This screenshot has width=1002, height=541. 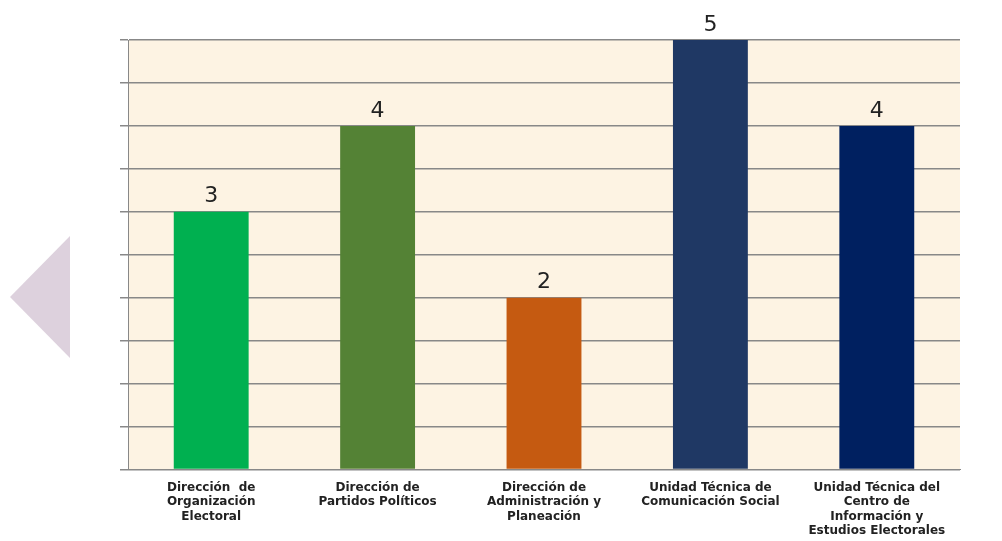 What do you see at coordinates (544, 281) in the screenshot?
I see `data-label: 2` at bounding box center [544, 281].